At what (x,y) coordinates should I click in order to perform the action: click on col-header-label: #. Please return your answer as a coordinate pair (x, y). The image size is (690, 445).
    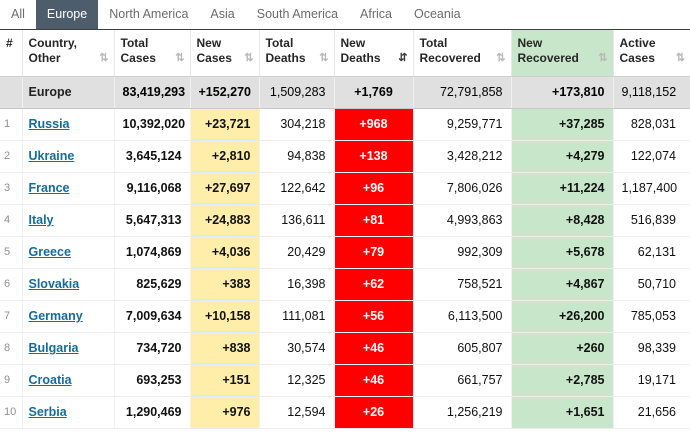
    Looking at the image, I should click on (9, 43).